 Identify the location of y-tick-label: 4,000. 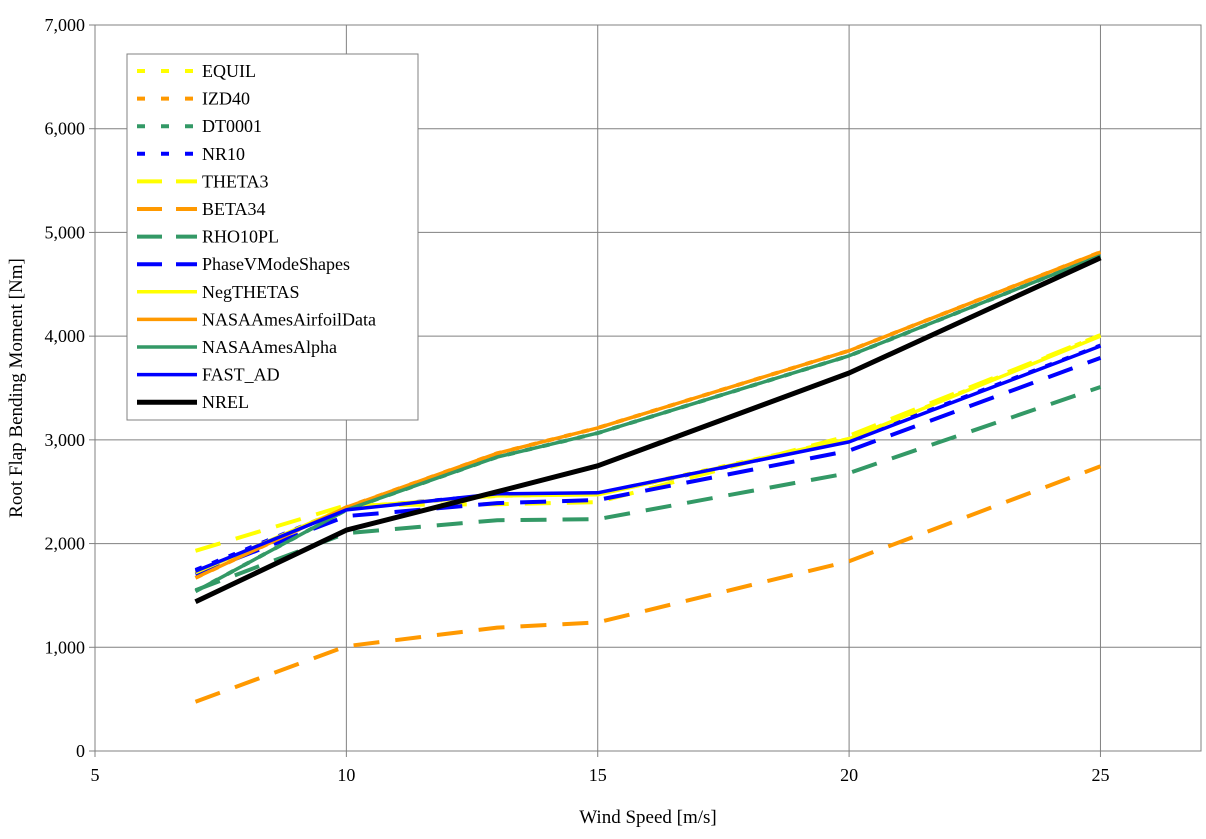
(65, 336).